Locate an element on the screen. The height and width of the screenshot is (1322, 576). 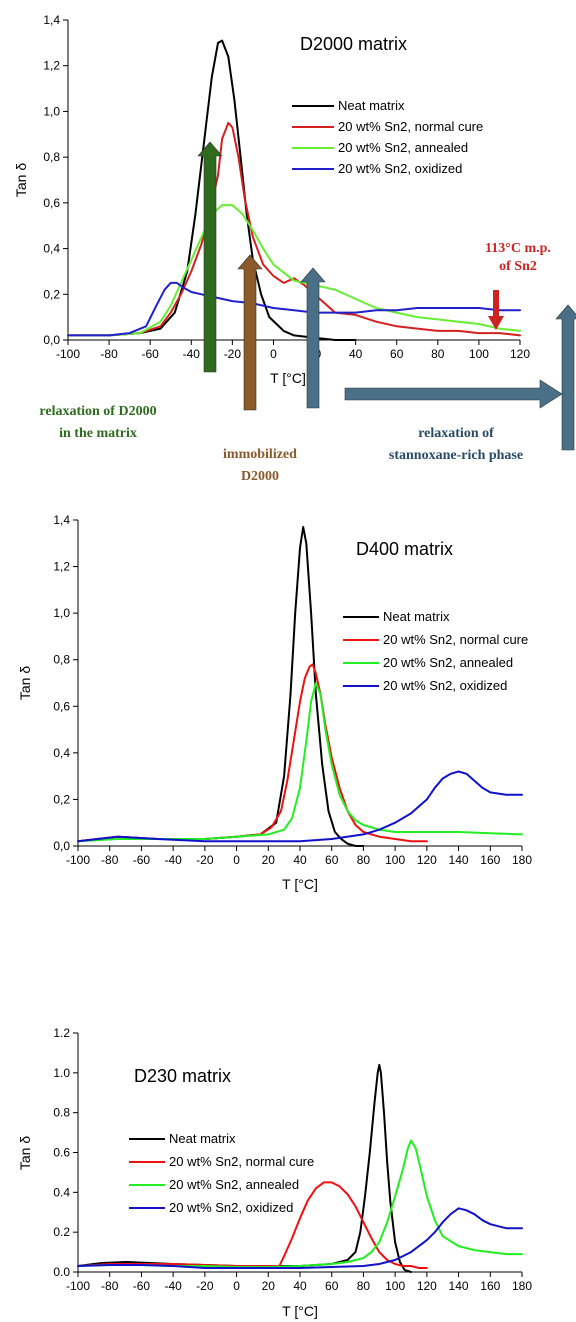
y-tick-label: 0.2 is located at coordinates (61, 1232).